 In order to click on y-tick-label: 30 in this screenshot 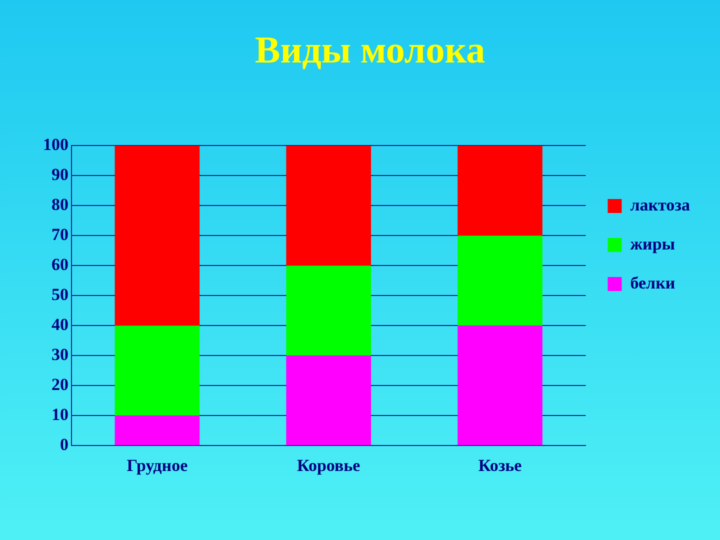, I will do `click(60, 354)`.